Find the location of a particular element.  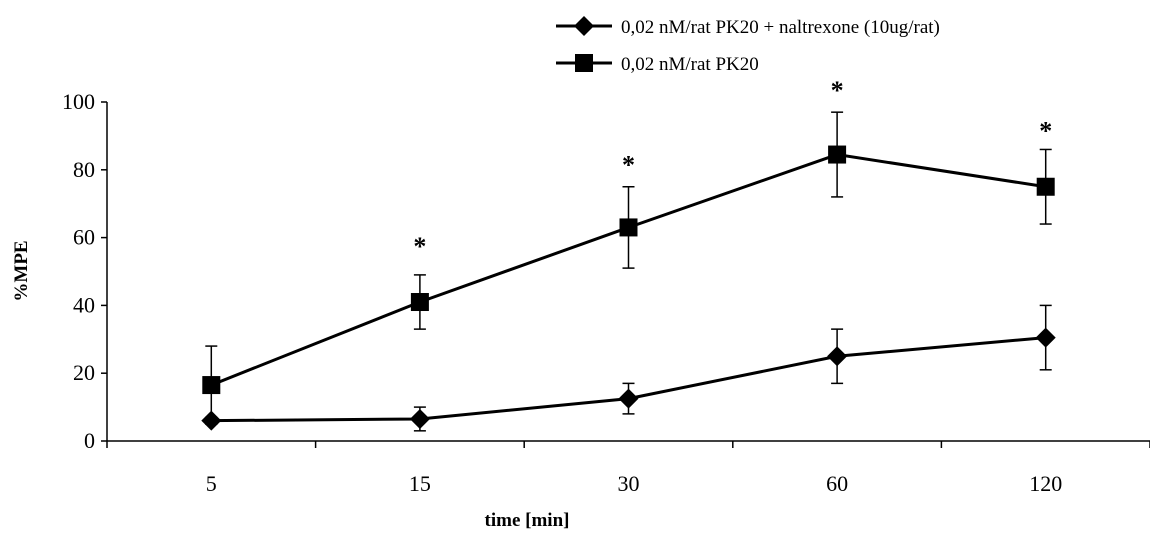

x-tick-label: 30 is located at coordinates (629, 483).